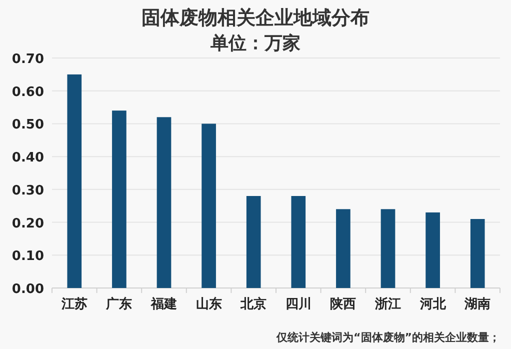 Image resolution: width=511 pixels, height=349 pixels. I want to click on y-tick-label: 0.00, so click(28, 289).